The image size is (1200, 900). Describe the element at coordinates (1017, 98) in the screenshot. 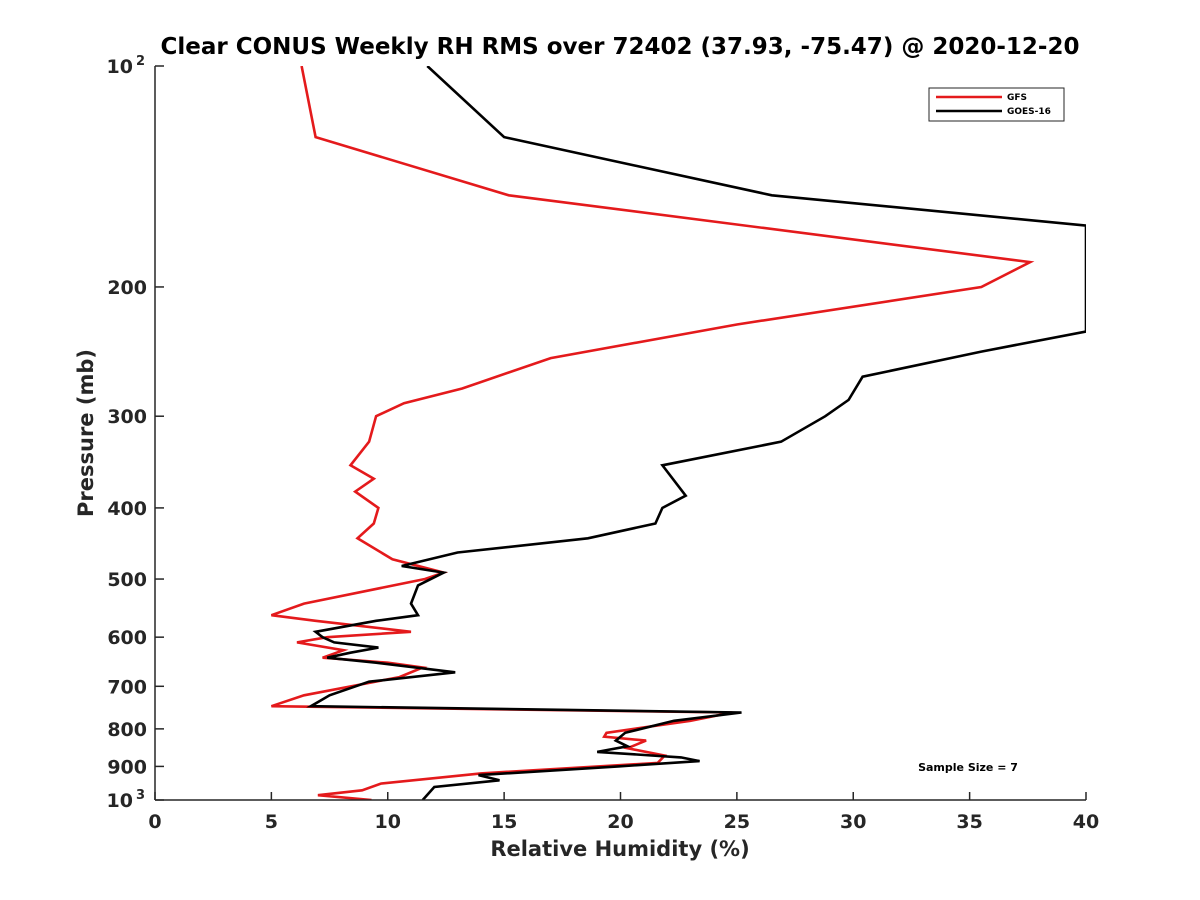

I see `legend-label-gfs: GFS` at that location.